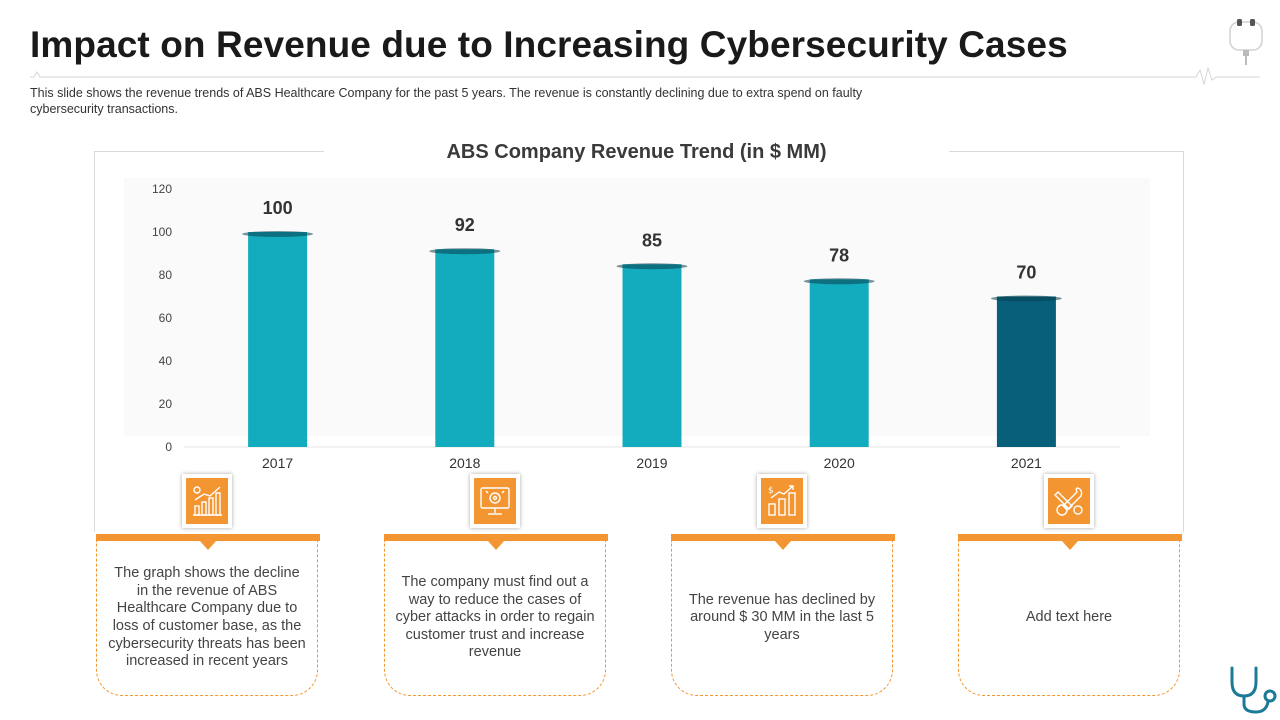 This screenshot has width=1280, height=720. I want to click on stethoscope-icon, so click(1253, 690).